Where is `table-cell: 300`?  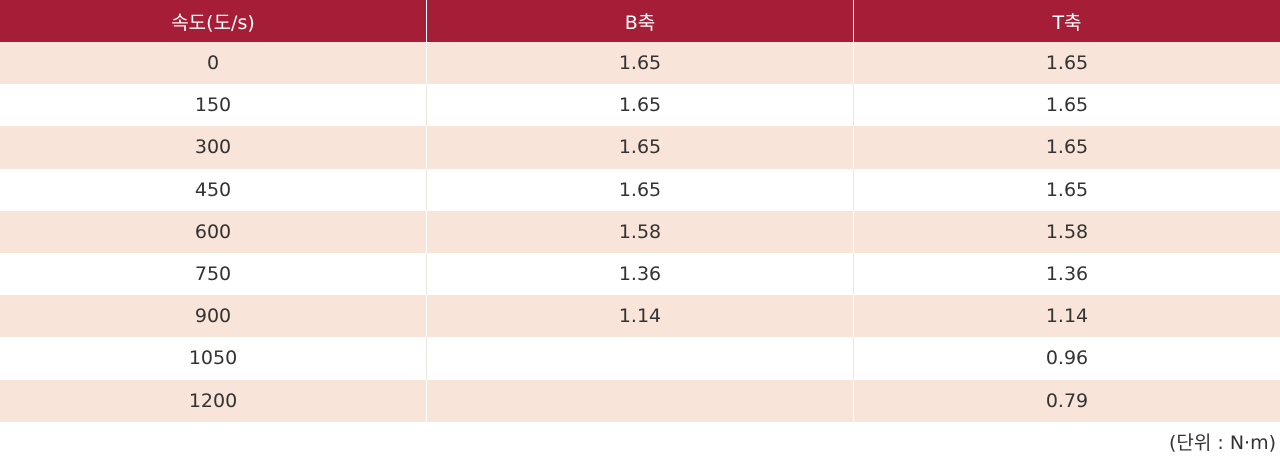
table-cell: 300 is located at coordinates (213, 147).